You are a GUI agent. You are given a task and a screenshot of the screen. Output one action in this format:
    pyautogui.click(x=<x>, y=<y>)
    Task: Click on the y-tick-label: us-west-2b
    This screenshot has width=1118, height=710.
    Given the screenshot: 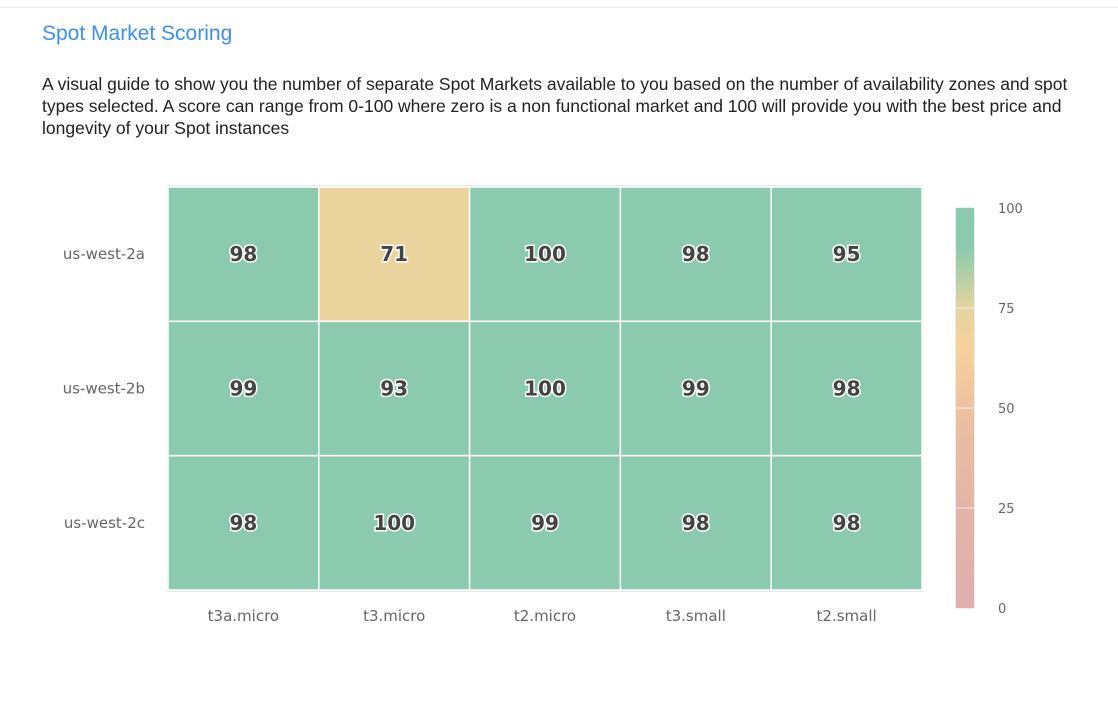 What is the action you would take?
    pyautogui.click(x=104, y=389)
    